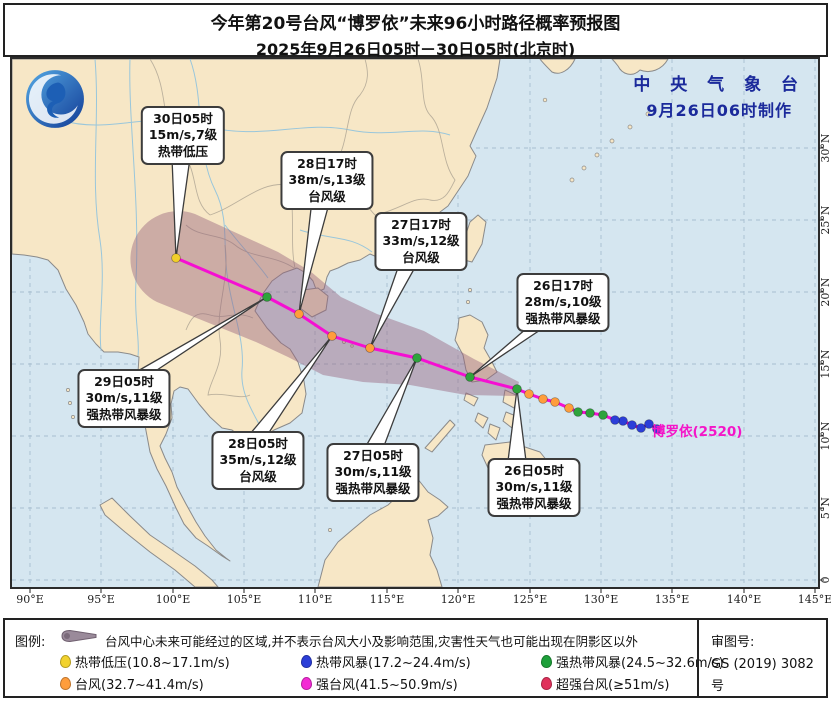 The height and width of the screenshot is (708, 831). Describe the element at coordinates (55, 99) in the screenshot. I see `cma-logo-icon` at that location.